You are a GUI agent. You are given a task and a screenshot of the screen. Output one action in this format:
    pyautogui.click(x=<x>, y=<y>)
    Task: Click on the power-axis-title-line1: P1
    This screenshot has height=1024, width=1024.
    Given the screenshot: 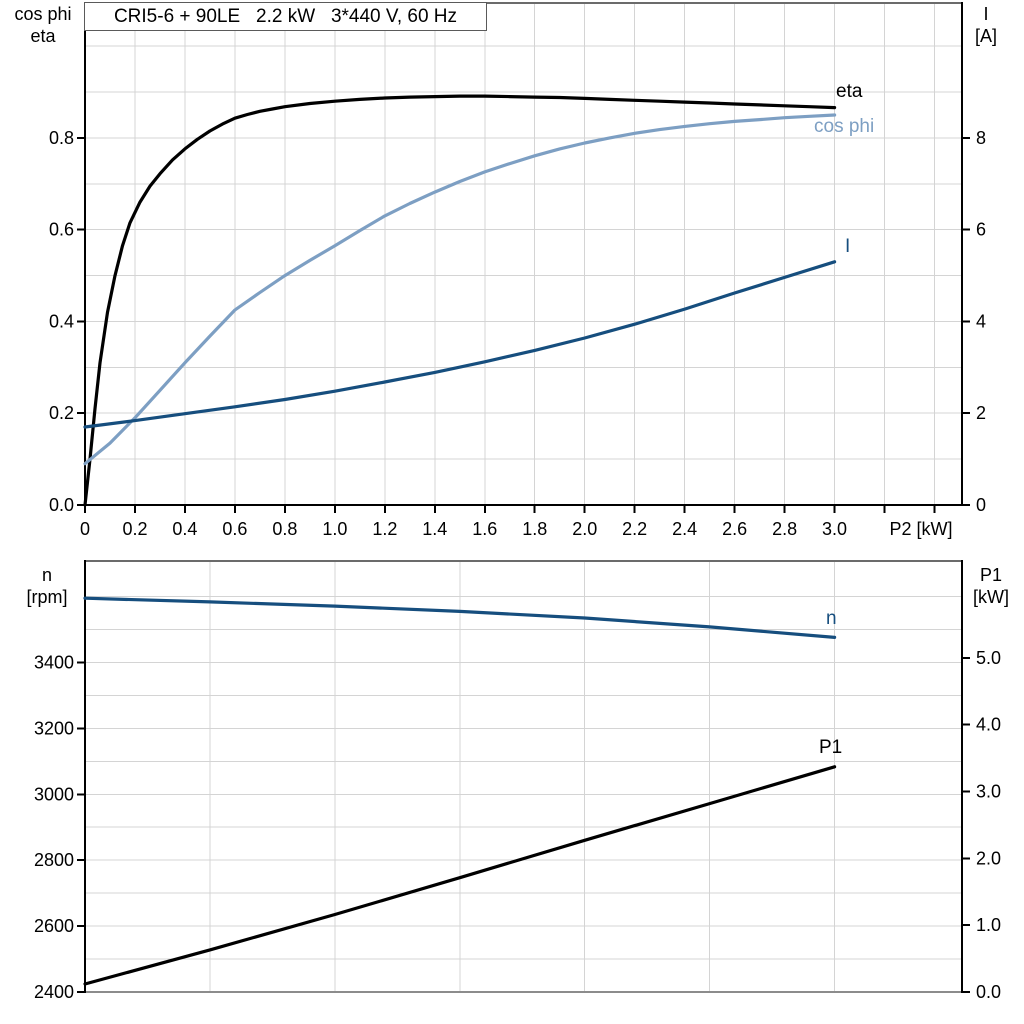 What is the action you would take?
    pyautogui.click(x=991, y=575)
    